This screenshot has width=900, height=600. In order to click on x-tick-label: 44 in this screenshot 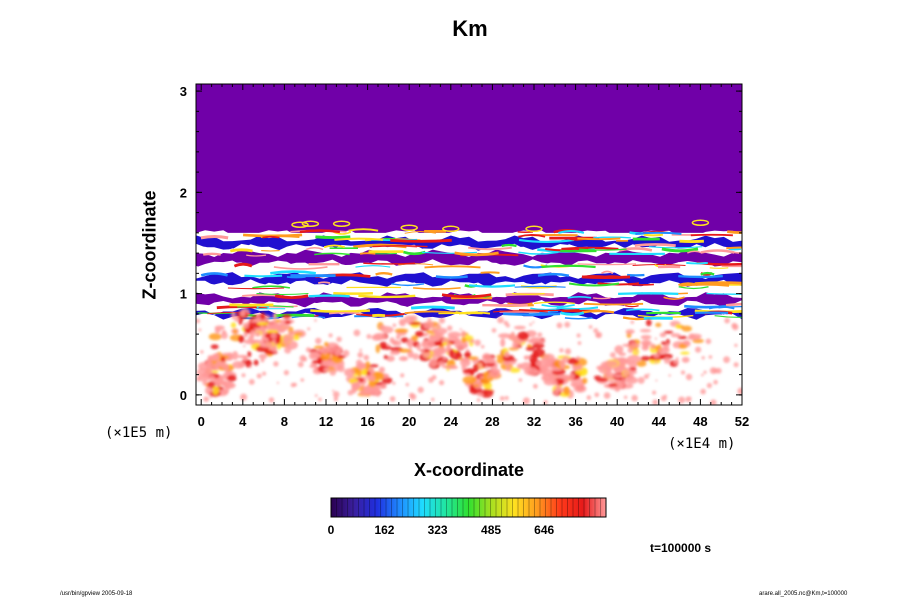, I will do `click(659, 421)`.